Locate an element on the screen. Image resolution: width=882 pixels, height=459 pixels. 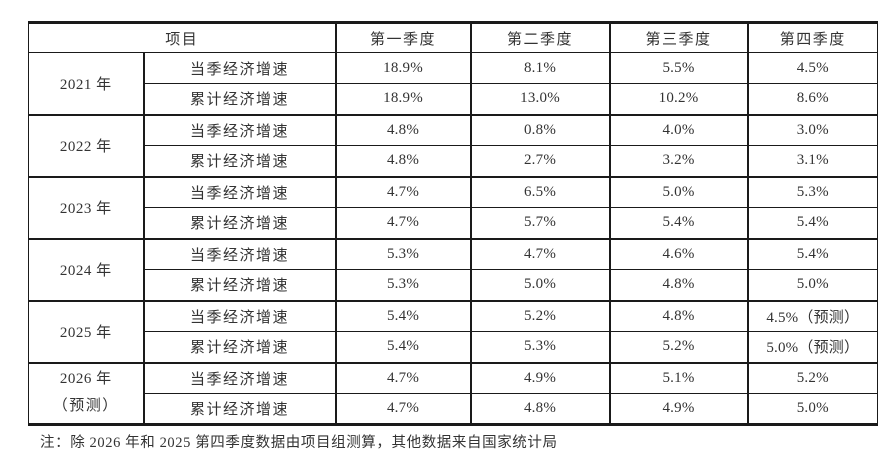
year-cell-2022: 2022 年 is located at coordinates (86, 145).